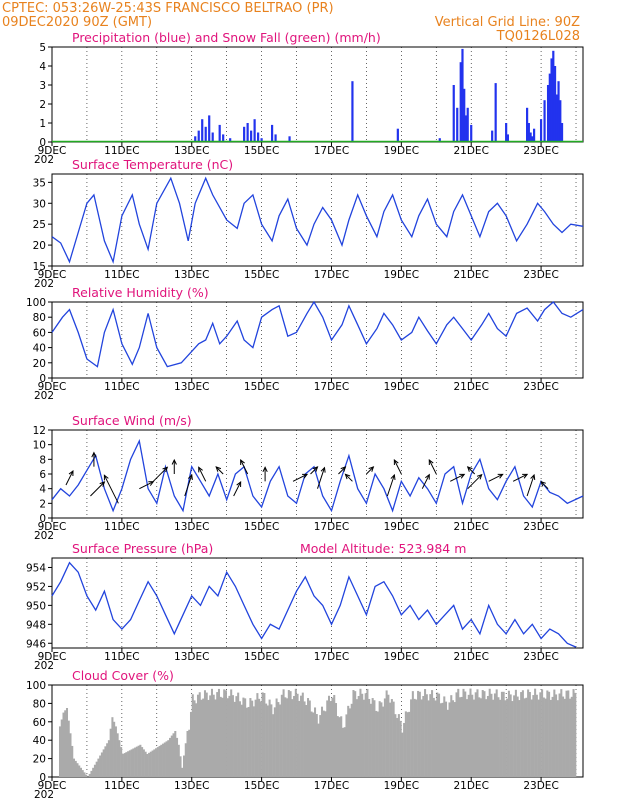 Image resolution: width=618 pixels, height=800 pixels. I want to click on y-tick-label: 60, so click(39, 723).